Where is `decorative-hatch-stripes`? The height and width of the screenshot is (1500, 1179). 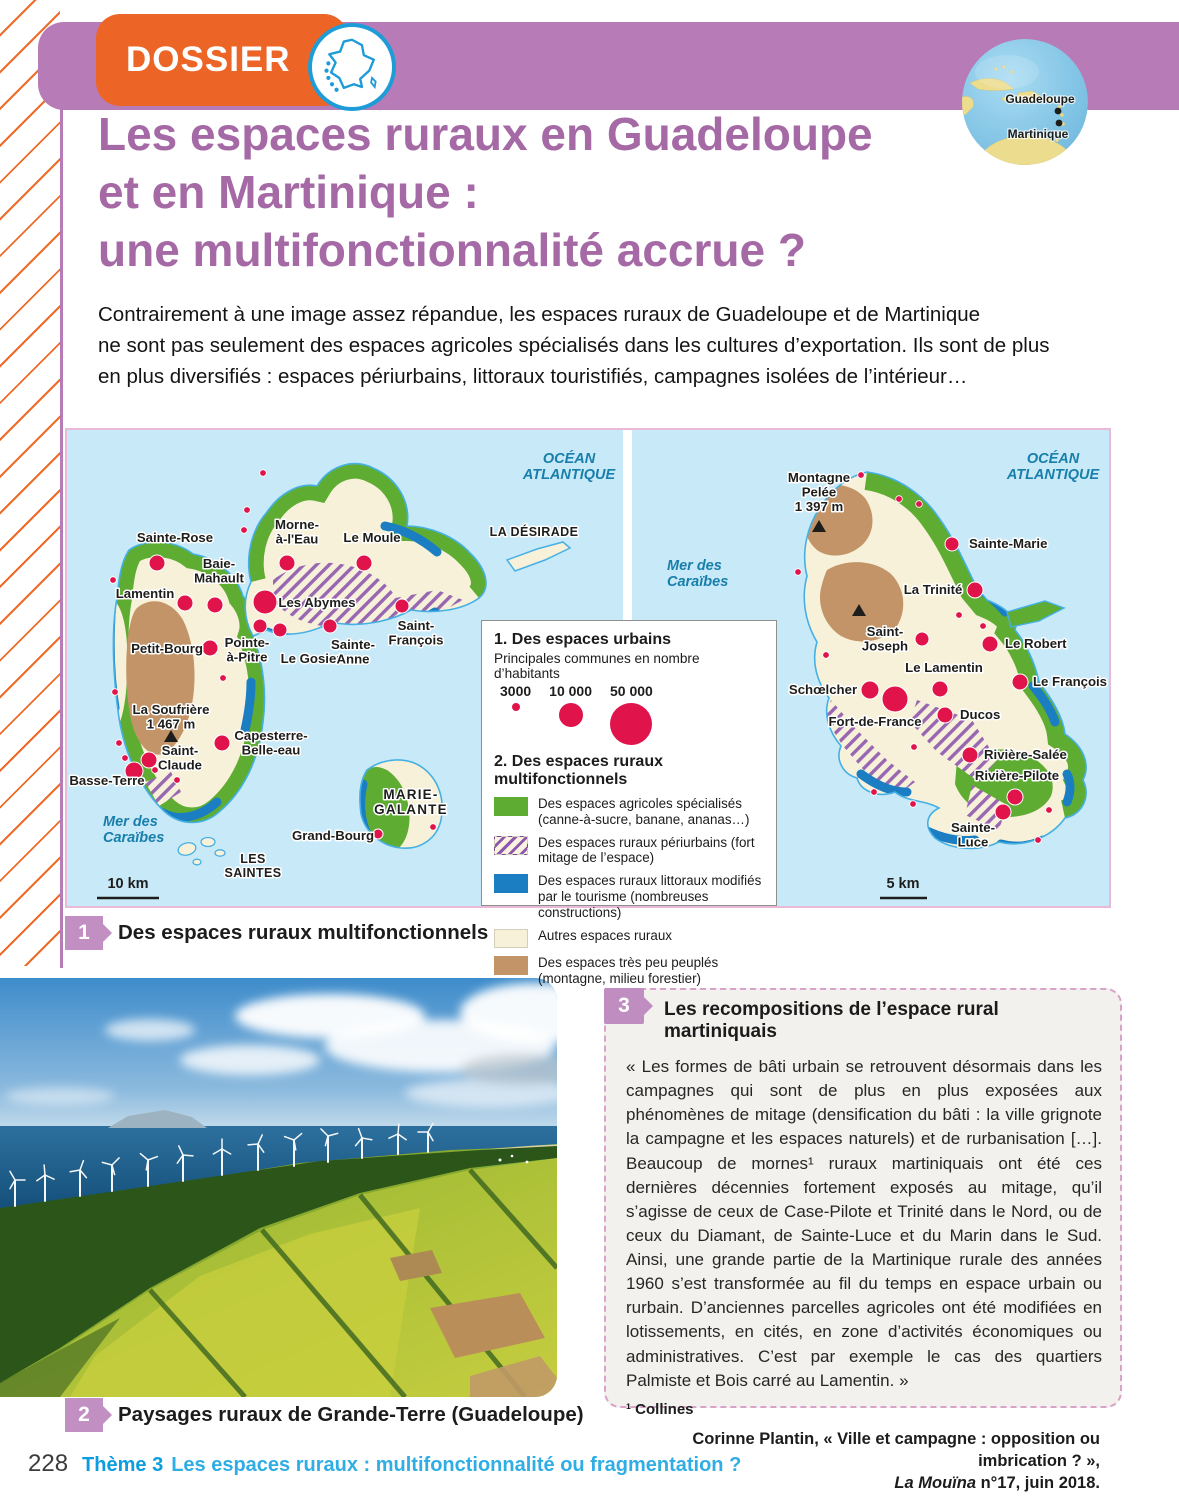 decorative-hatch-stripes is located at coordinates (30, 483).